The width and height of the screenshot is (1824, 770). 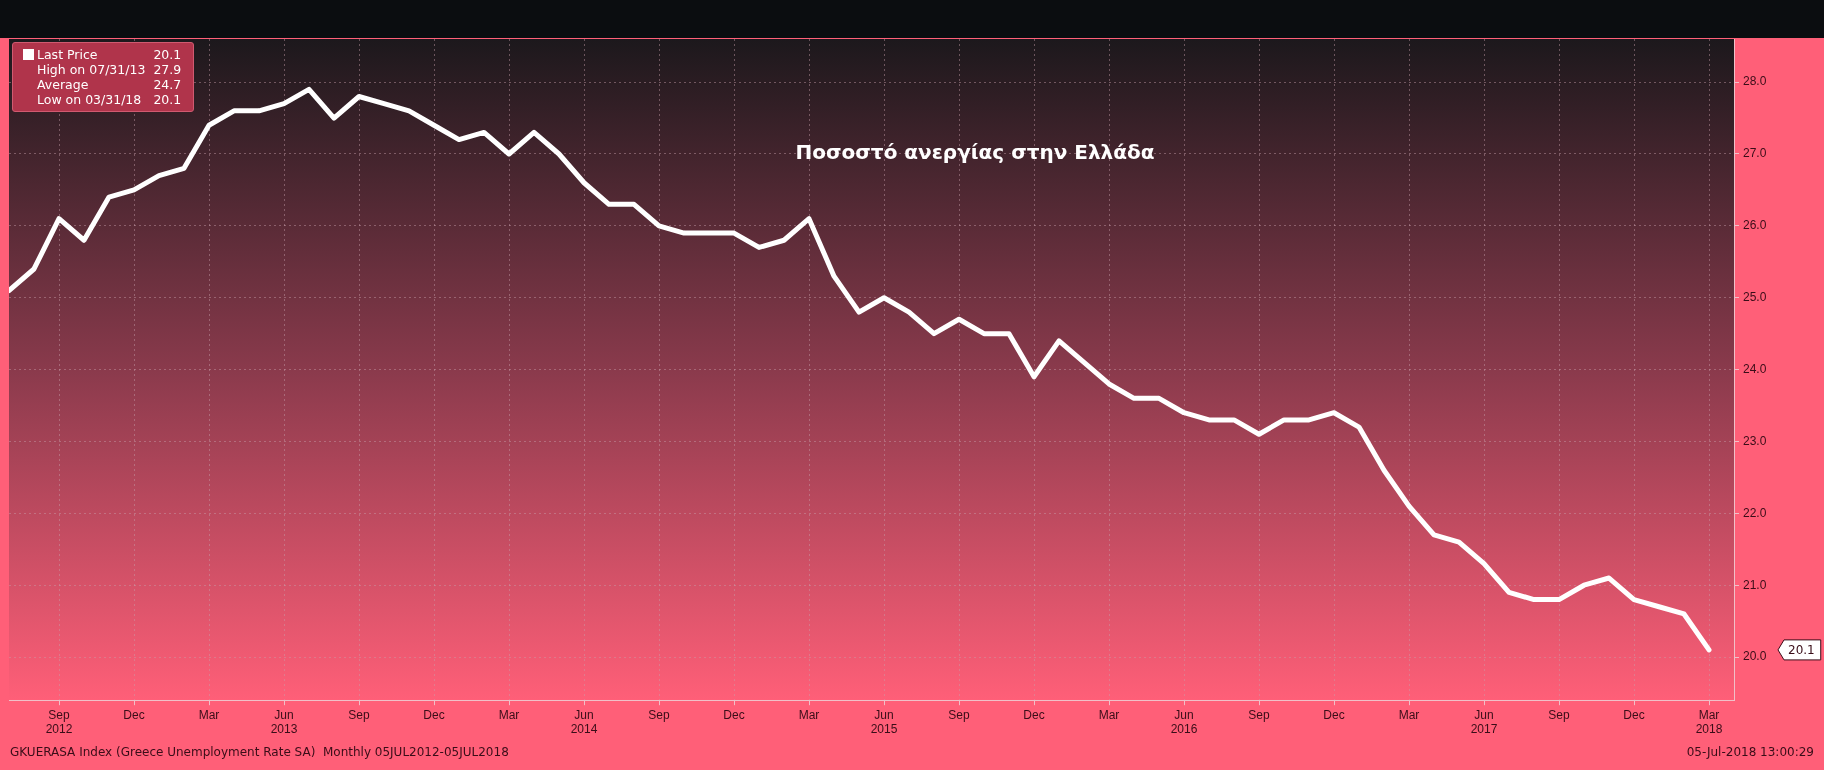 What do you see at coordinates (59, 722) in the screenshot?
I see `x-tick-label: Sep 2012` at bounding box center [59, 722].